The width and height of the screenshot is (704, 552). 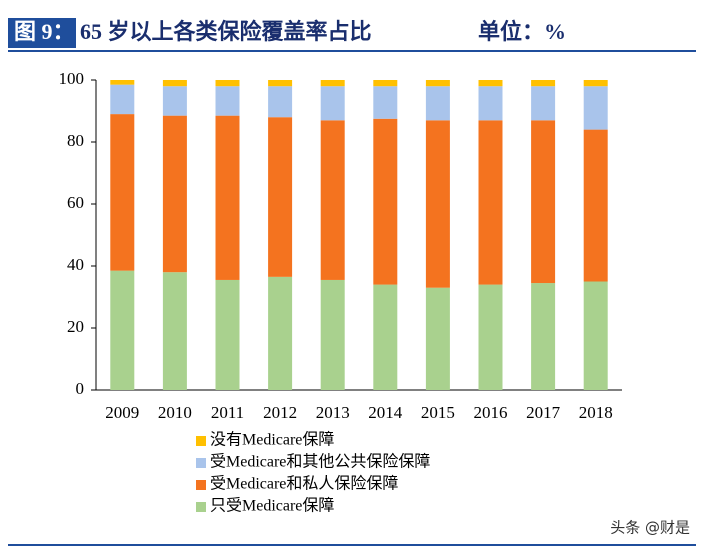 What do you see at coordinates (75, 264) in the screenshot?
I see `y-tick-label: 40` at bounding box center [75, 264].